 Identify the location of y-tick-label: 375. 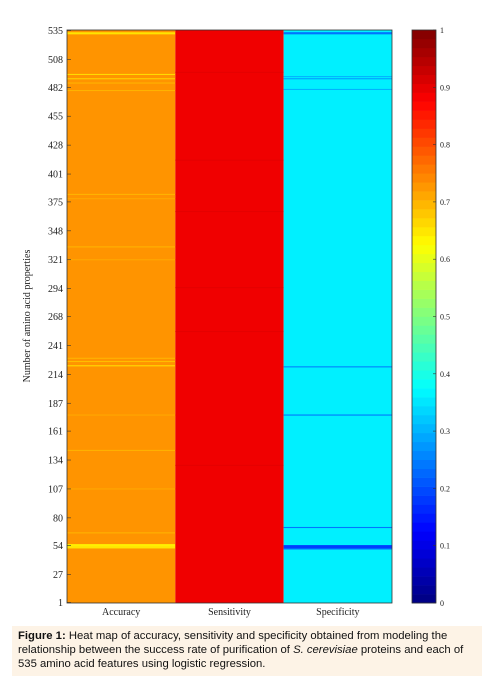
(55, 202).